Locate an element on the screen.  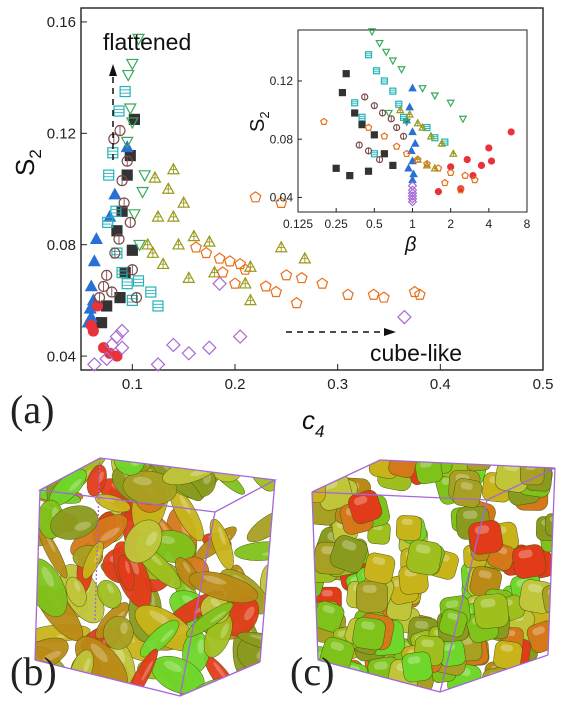
main-x-axis-label: c4 is located at coordinates (313, 423).